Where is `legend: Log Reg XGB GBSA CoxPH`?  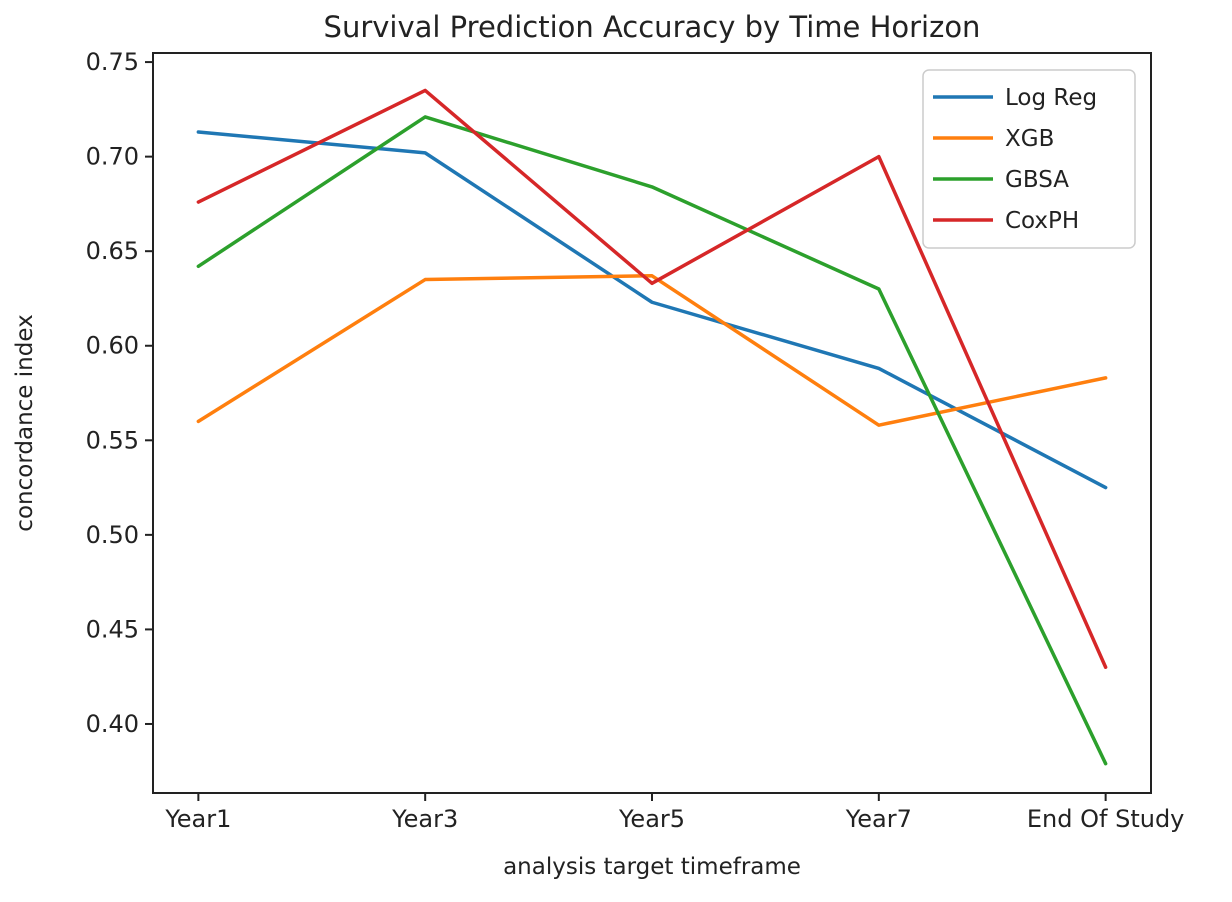
legend: Log Reg XGB GBSA CoxPH is located at coordinates (1029, 159).